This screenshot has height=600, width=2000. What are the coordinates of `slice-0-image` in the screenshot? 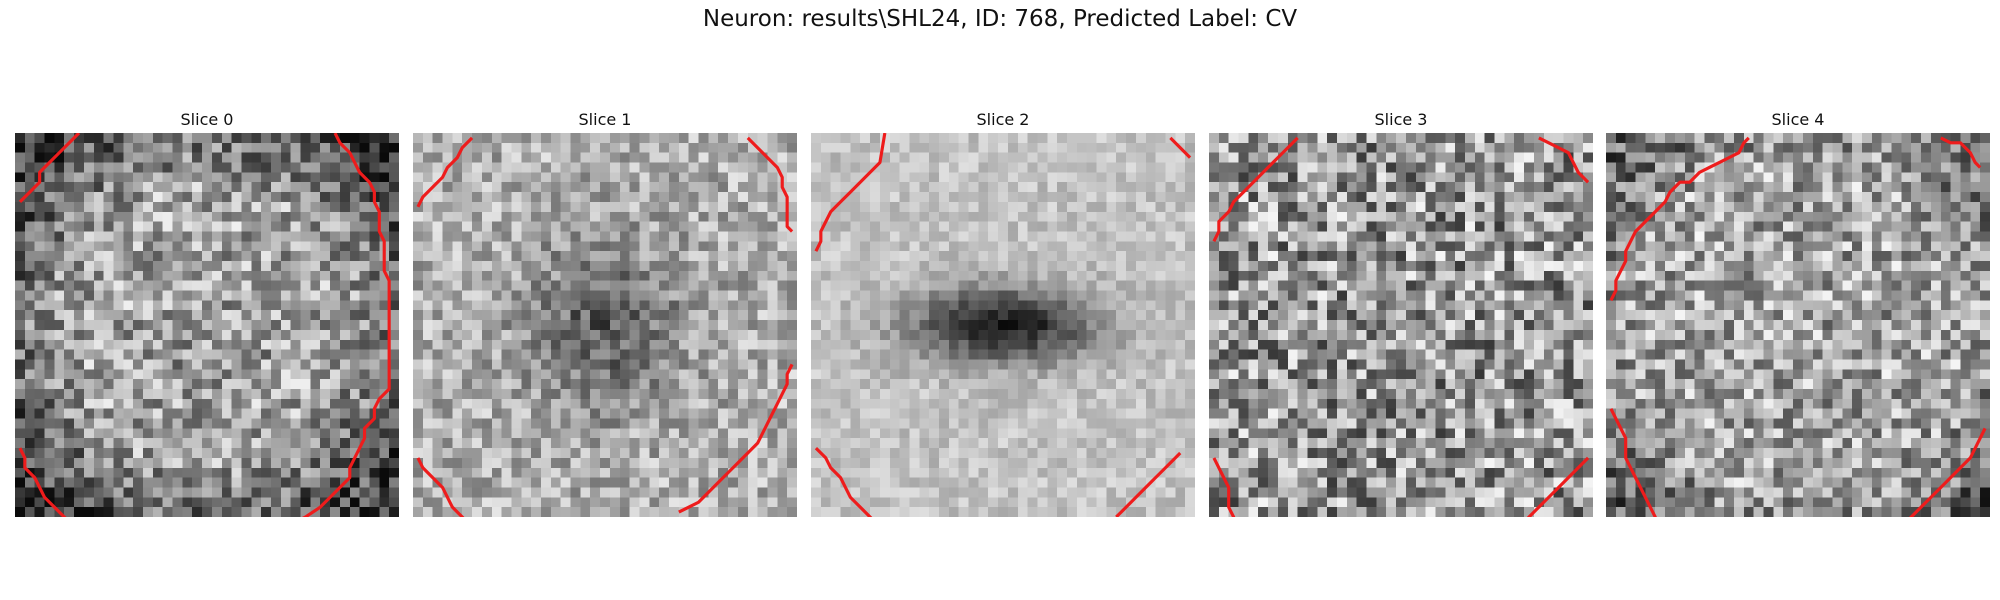 It's located at (207, 325).